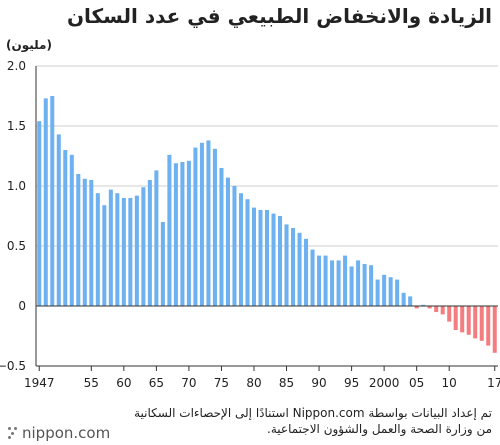  What do you see at coordinates (442, 310) in the screenshot?
I see `bar-2009` at bounding box center [442, 310].